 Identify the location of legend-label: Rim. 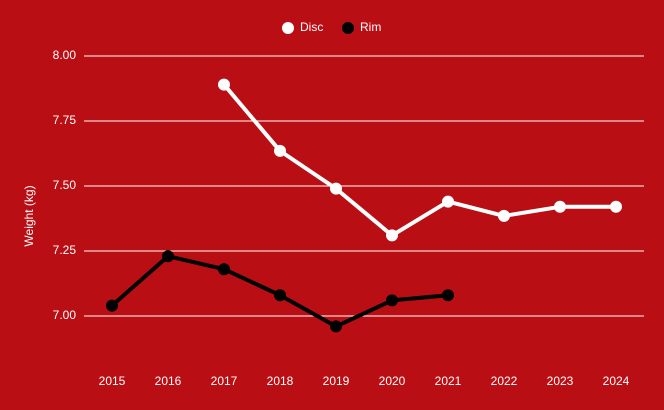
(370, 27).